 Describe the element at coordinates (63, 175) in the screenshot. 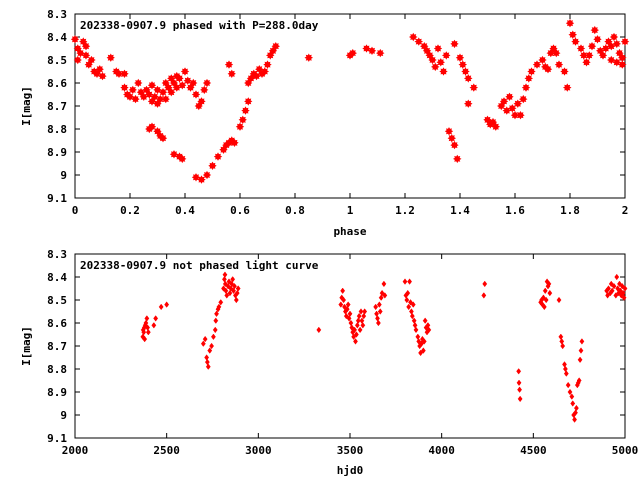

I see `y-tick-label: 9` at that location.